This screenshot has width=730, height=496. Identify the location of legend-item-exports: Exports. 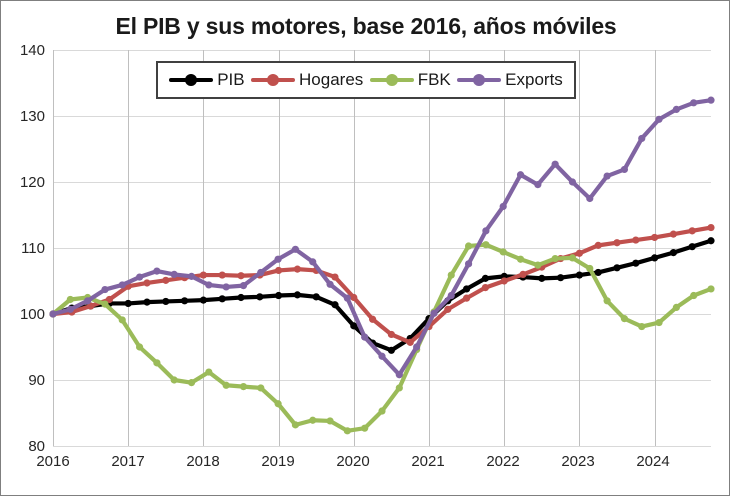
(510, 80).